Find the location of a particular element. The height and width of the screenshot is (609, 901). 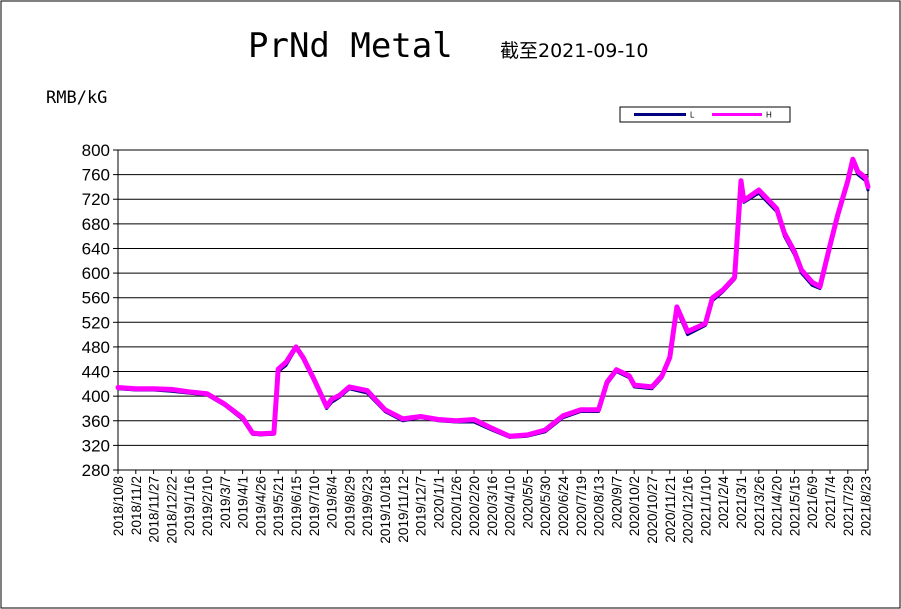

x-tick-label: 2020/6/24 is located at coordinates (563, 506).